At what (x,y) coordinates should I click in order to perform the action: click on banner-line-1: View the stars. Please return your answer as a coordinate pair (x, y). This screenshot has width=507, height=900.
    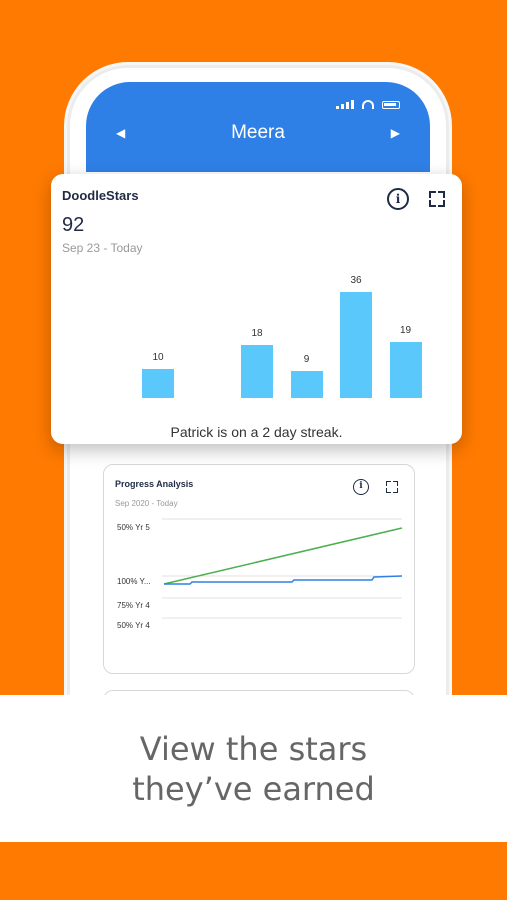
    Looking at the image, I should click on (253, 749).